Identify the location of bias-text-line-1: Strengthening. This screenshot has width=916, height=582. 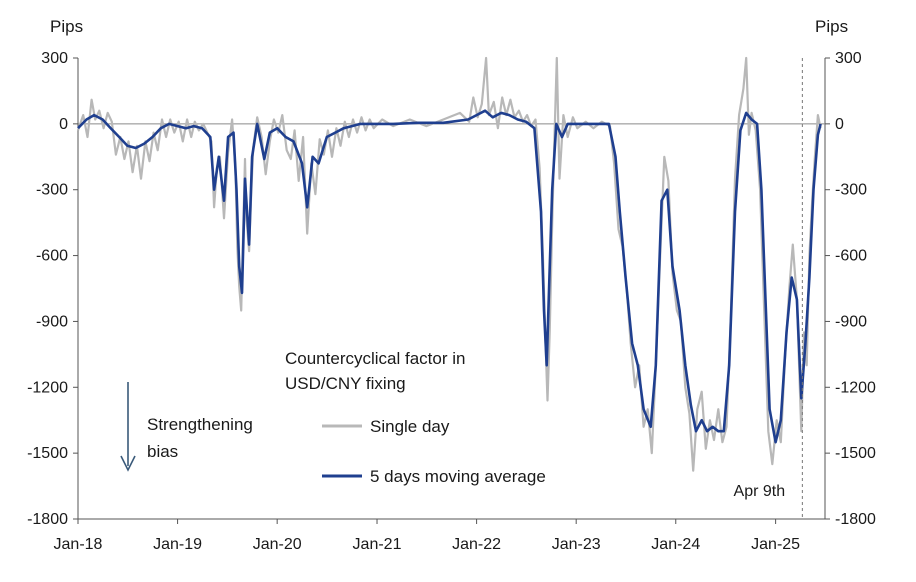
(200, 424).